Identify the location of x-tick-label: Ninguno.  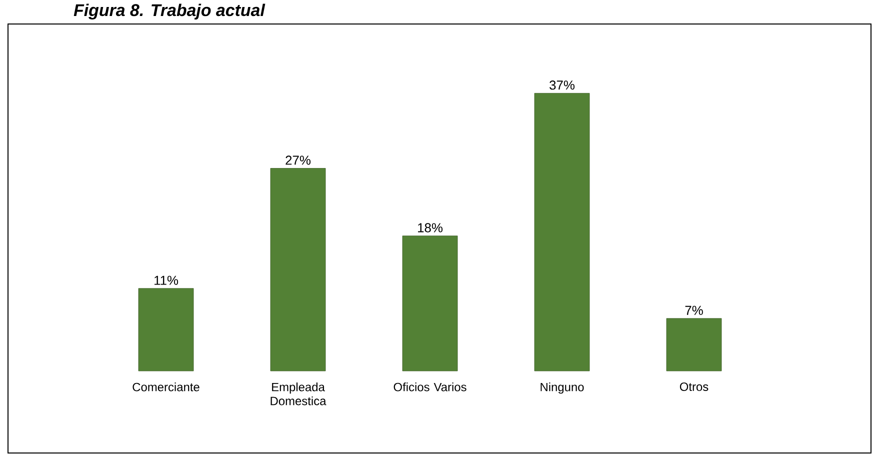
(562, 388).